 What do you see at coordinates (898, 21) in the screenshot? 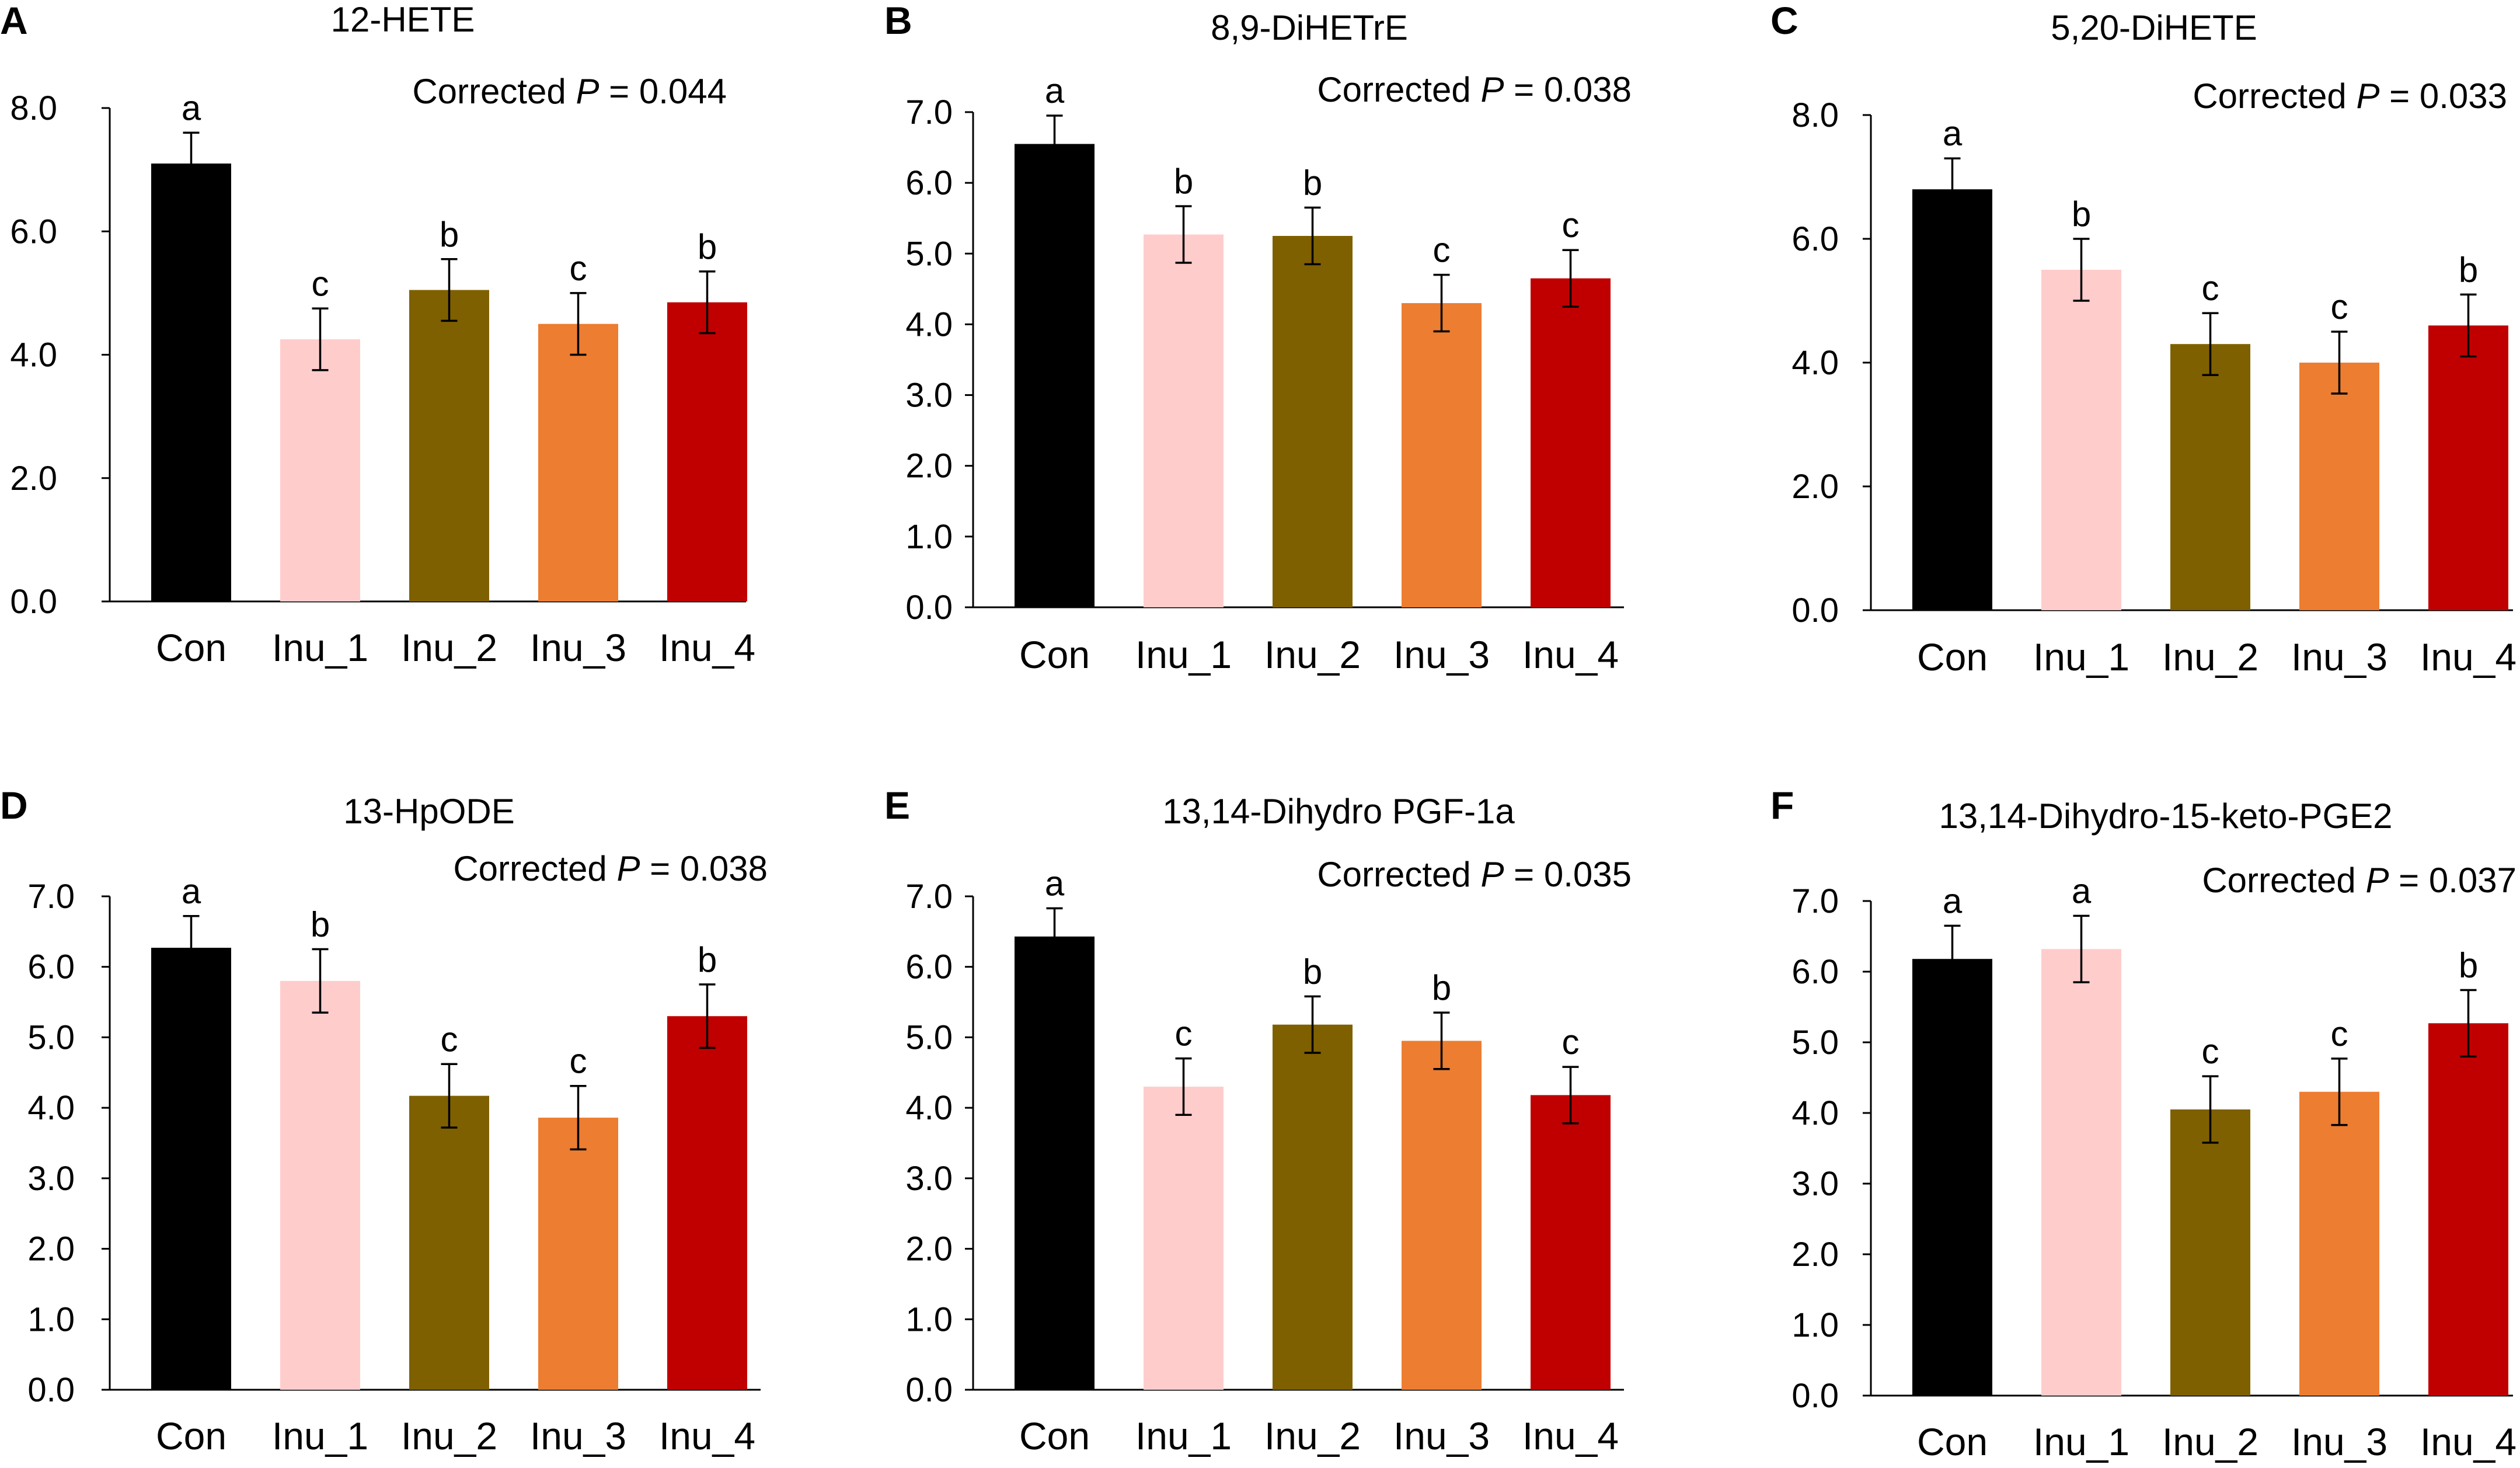
I see `panel-letter: B` at bounding box center [898, 21].